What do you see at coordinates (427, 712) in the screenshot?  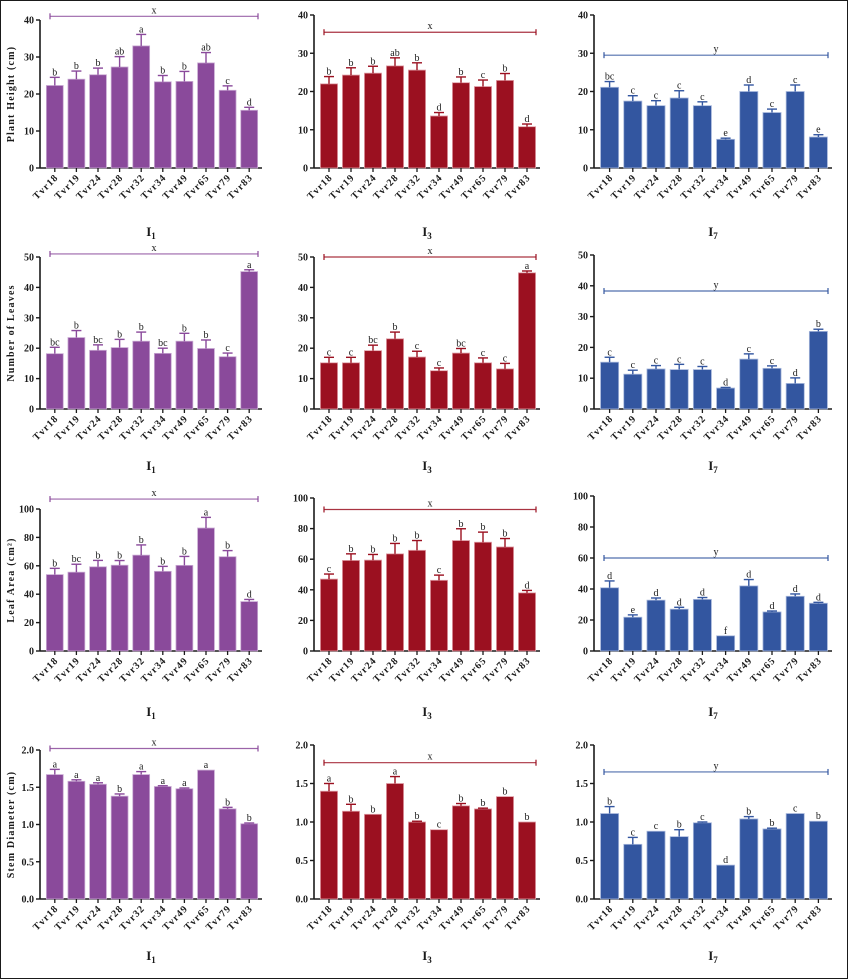 I see `treatment-label: I3` at bounding box center [427, 712].